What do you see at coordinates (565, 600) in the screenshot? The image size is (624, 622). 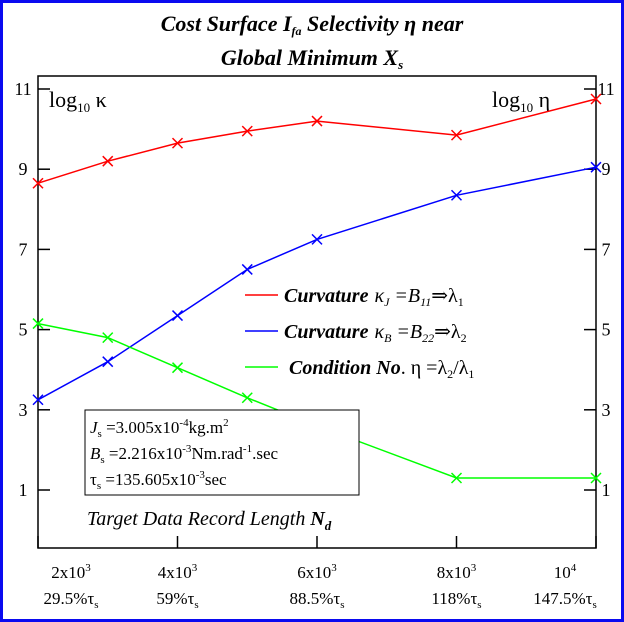 I see `x-tick-percent-label: 147.5%τs` at bounding box center [565, 600].